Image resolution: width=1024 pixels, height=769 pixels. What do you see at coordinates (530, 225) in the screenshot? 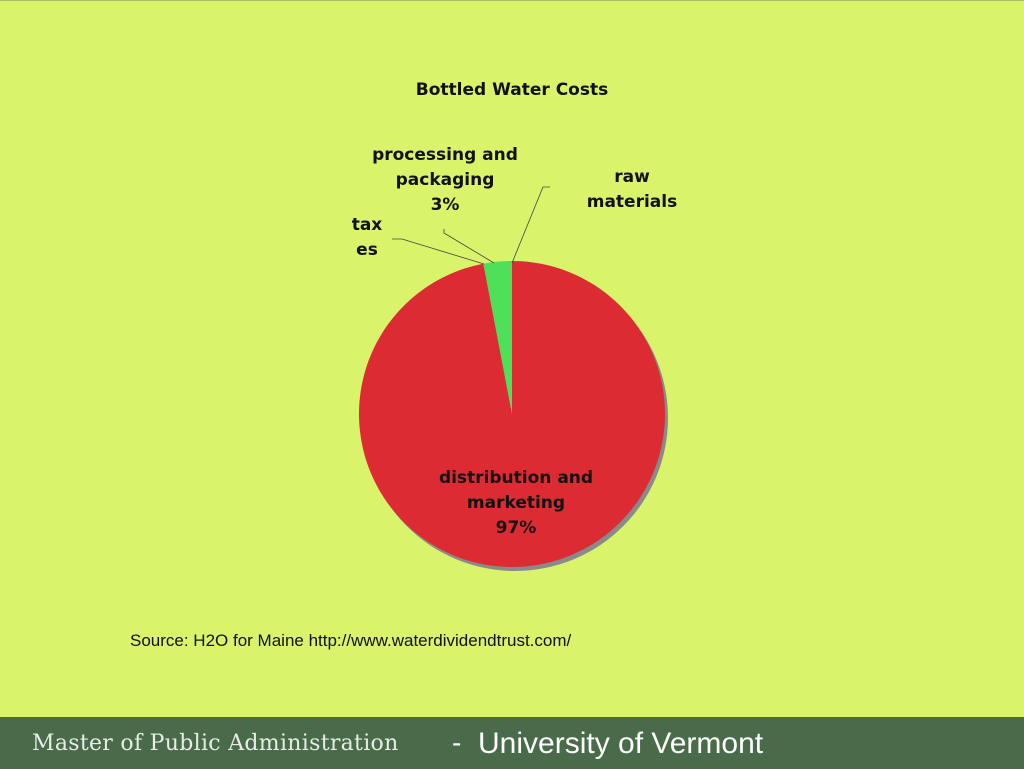
I see `leader-line-raw-materials` at bounding box center [530, 225].